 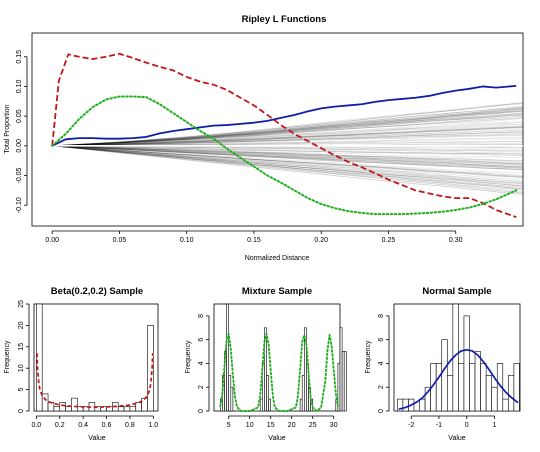 What do you see at coordinates (36, 425) in the screenshot?
I see `beta-x-tick-label: 0.0` at bounding box center [36, 425].